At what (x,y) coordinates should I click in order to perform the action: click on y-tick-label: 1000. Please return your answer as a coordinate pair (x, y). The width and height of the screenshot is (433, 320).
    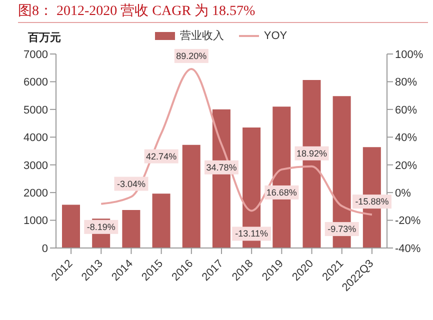
    Looking at the image, I should click on (36, 221).